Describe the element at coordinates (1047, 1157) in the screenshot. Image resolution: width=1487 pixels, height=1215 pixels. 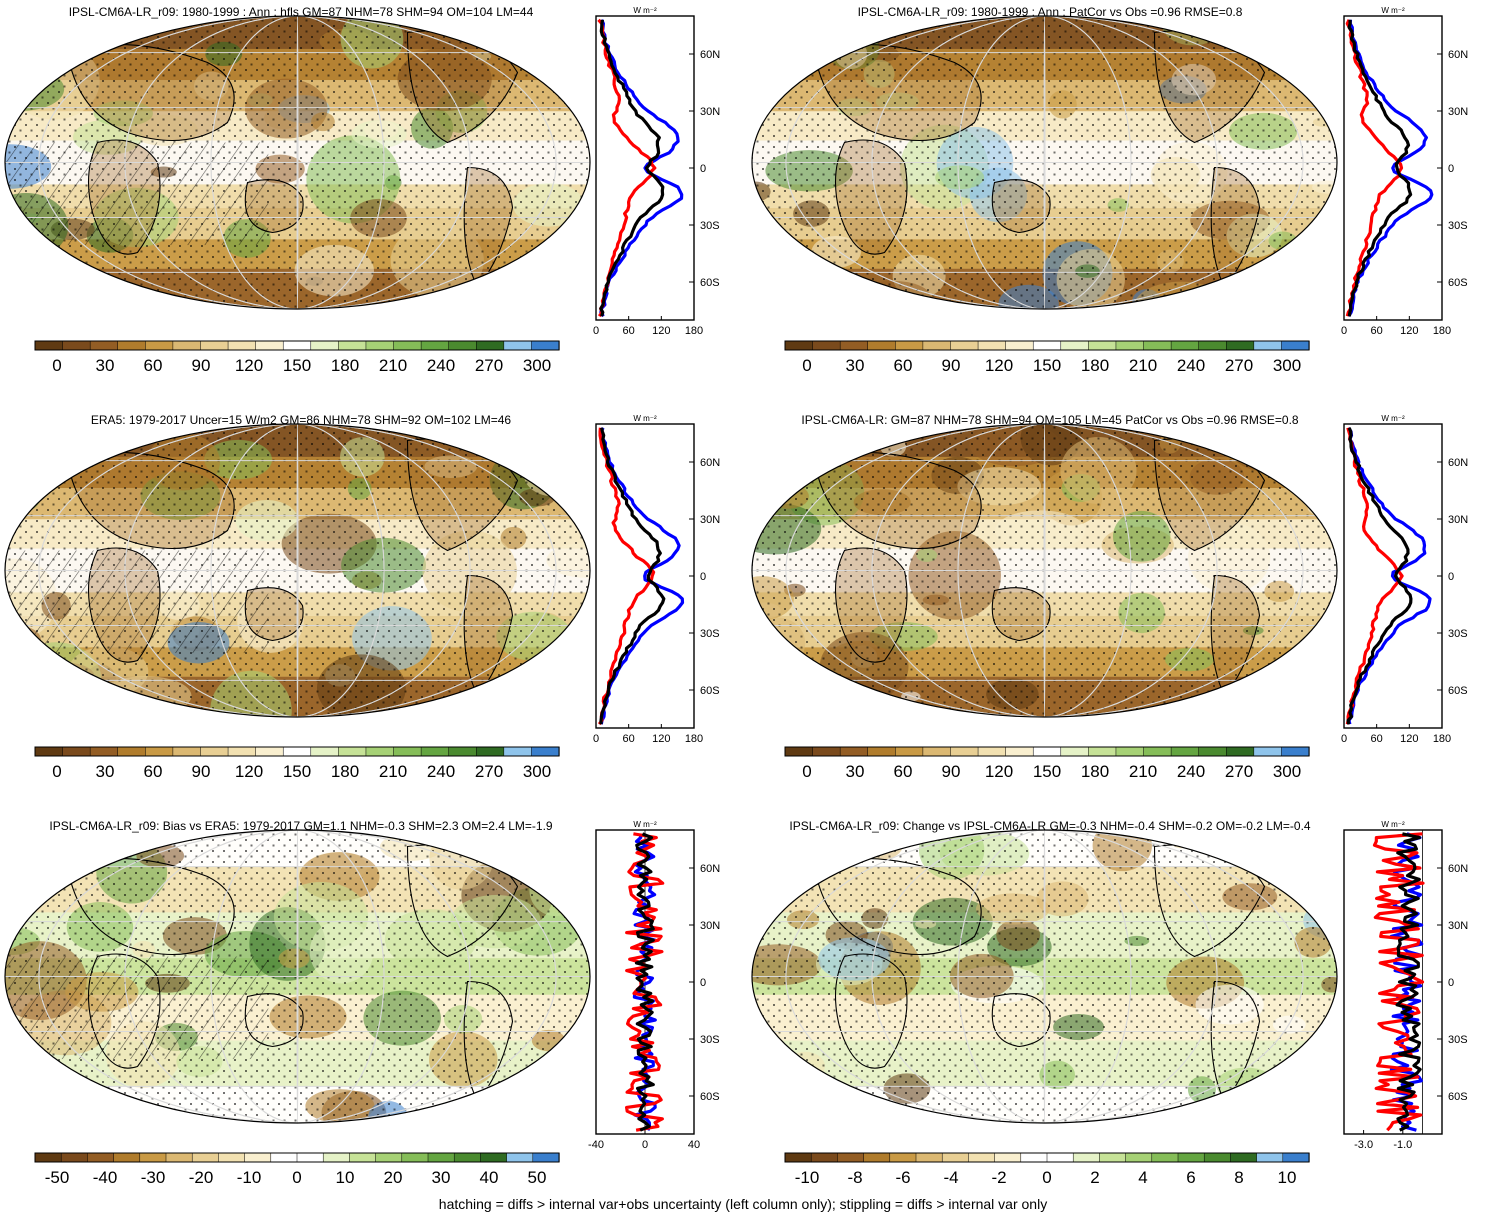
I see `colorbar-frame` at that location.